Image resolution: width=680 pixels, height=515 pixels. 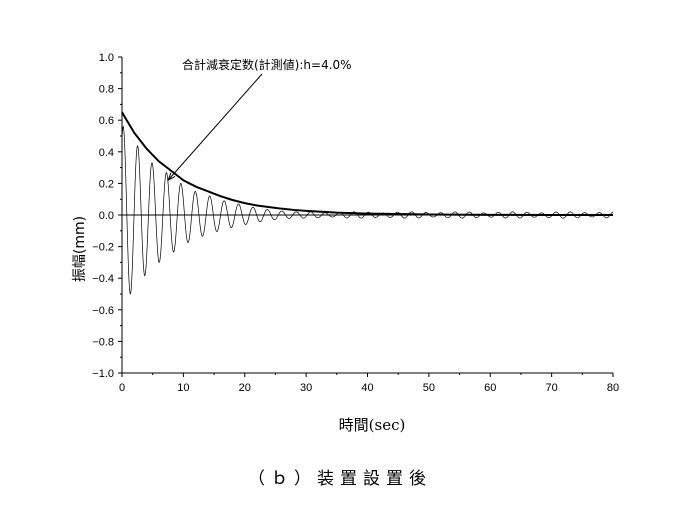 I want to click on x-tick-label: 40, so click(x=367, y=388).